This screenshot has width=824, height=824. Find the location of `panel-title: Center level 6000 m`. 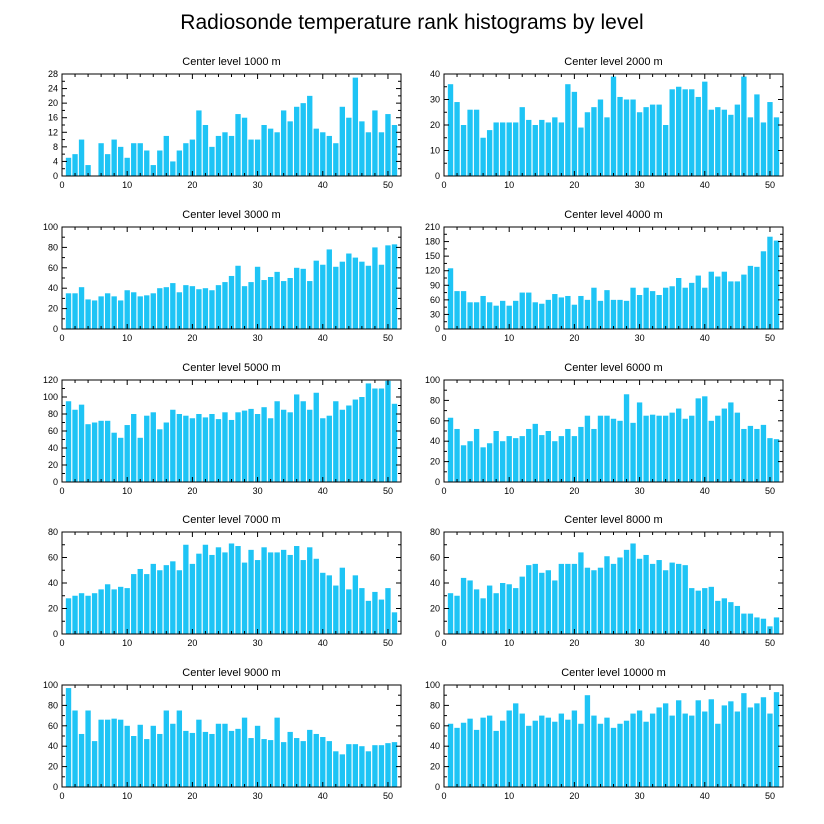

panel-title: Center level 6000 m is located at coordinates (613, 368).